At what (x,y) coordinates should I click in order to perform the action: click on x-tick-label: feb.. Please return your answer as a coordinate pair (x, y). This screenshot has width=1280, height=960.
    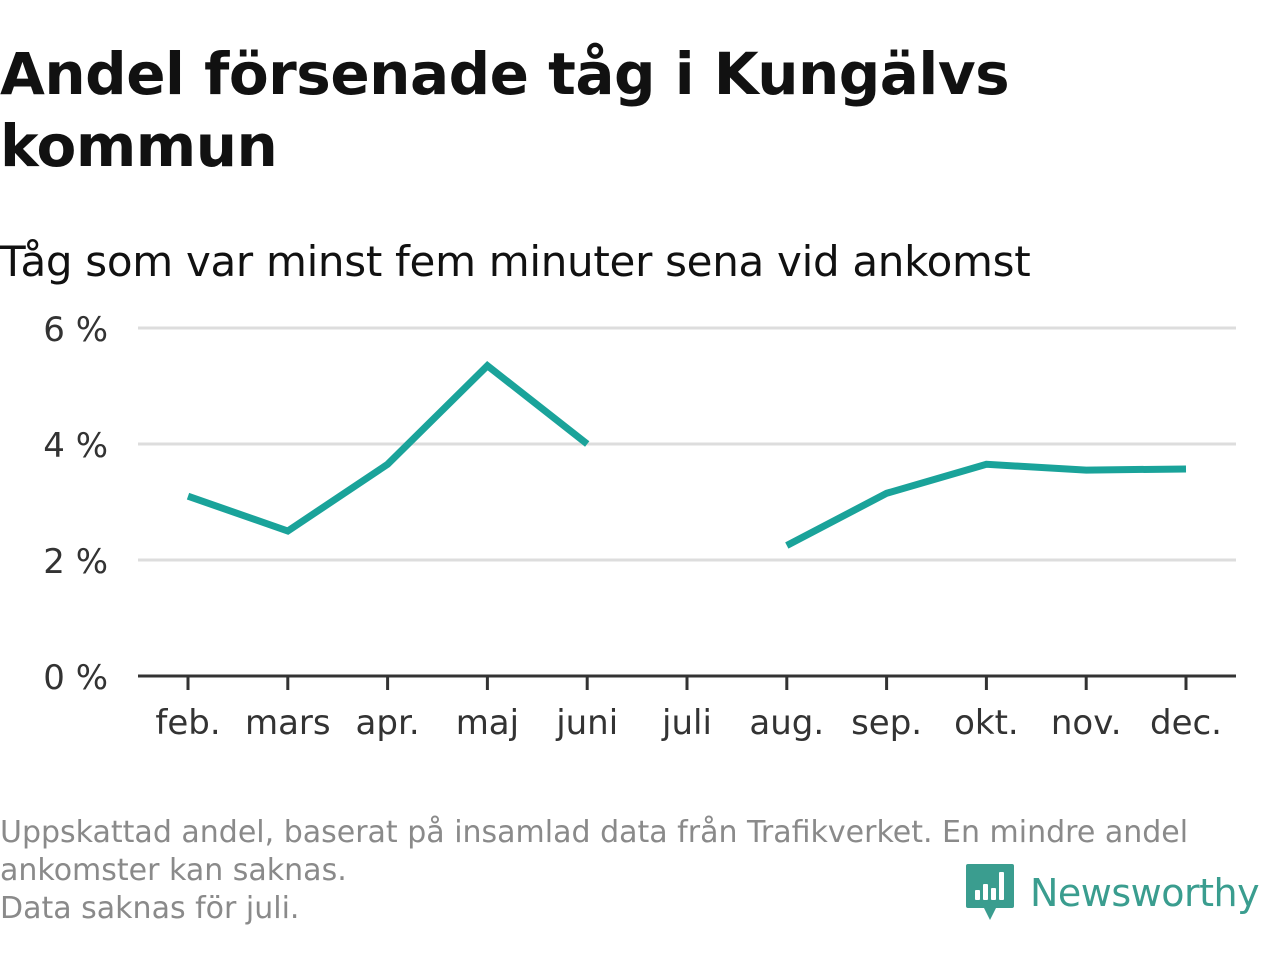
    Looking at the image, I should click on (187, 723).